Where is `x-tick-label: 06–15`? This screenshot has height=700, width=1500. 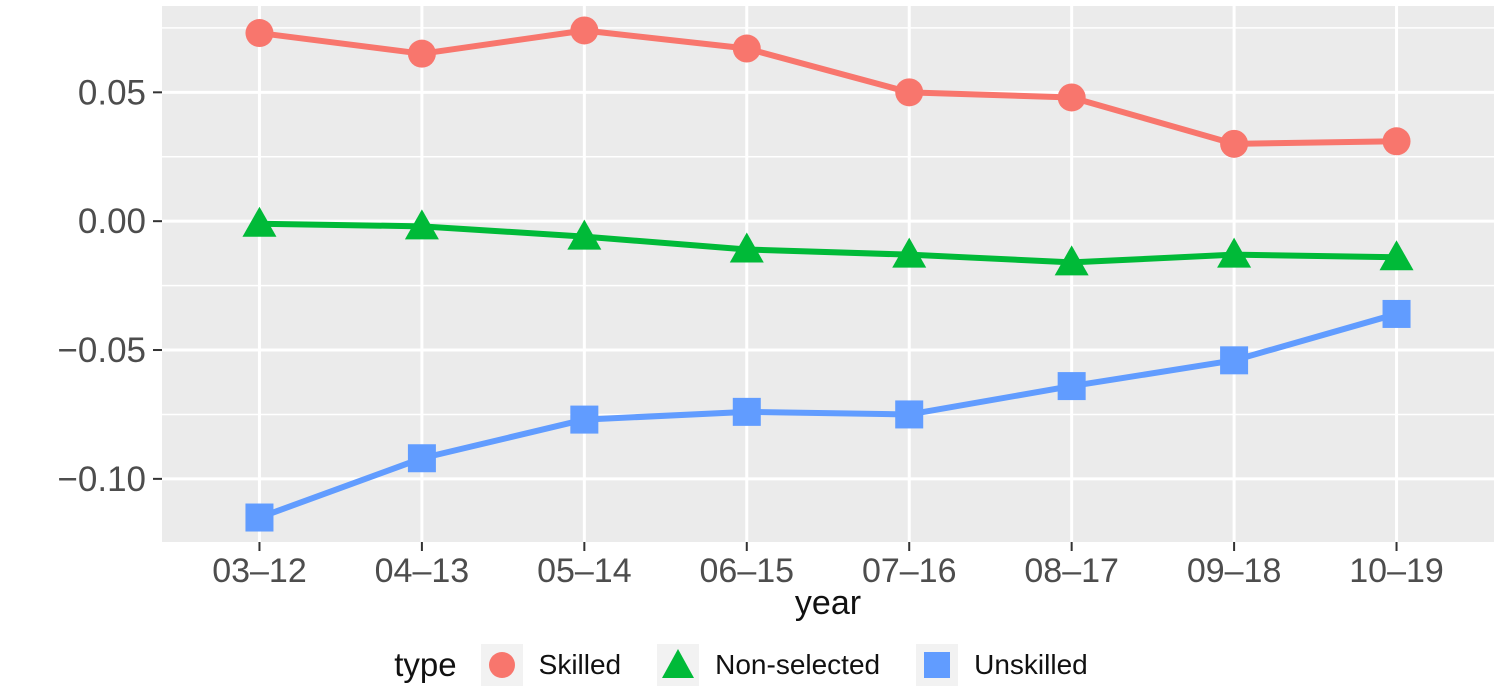
x-tick-label: 06–15 is located at coordinates (747, 571).